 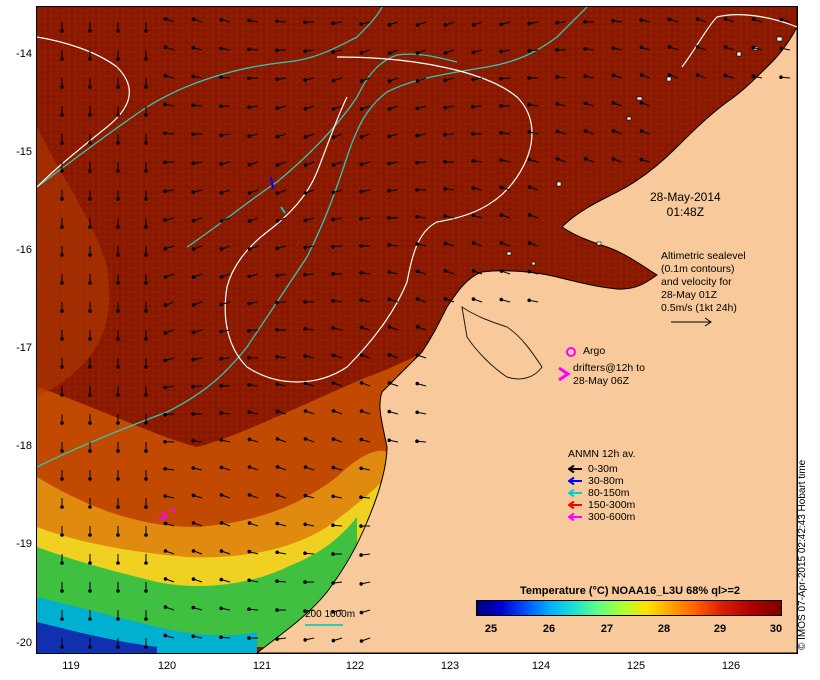 I want to click on credit-text: © IMOS 07-Apr-2015 02:42:43 Hobart time, so click(x=802, y=554).